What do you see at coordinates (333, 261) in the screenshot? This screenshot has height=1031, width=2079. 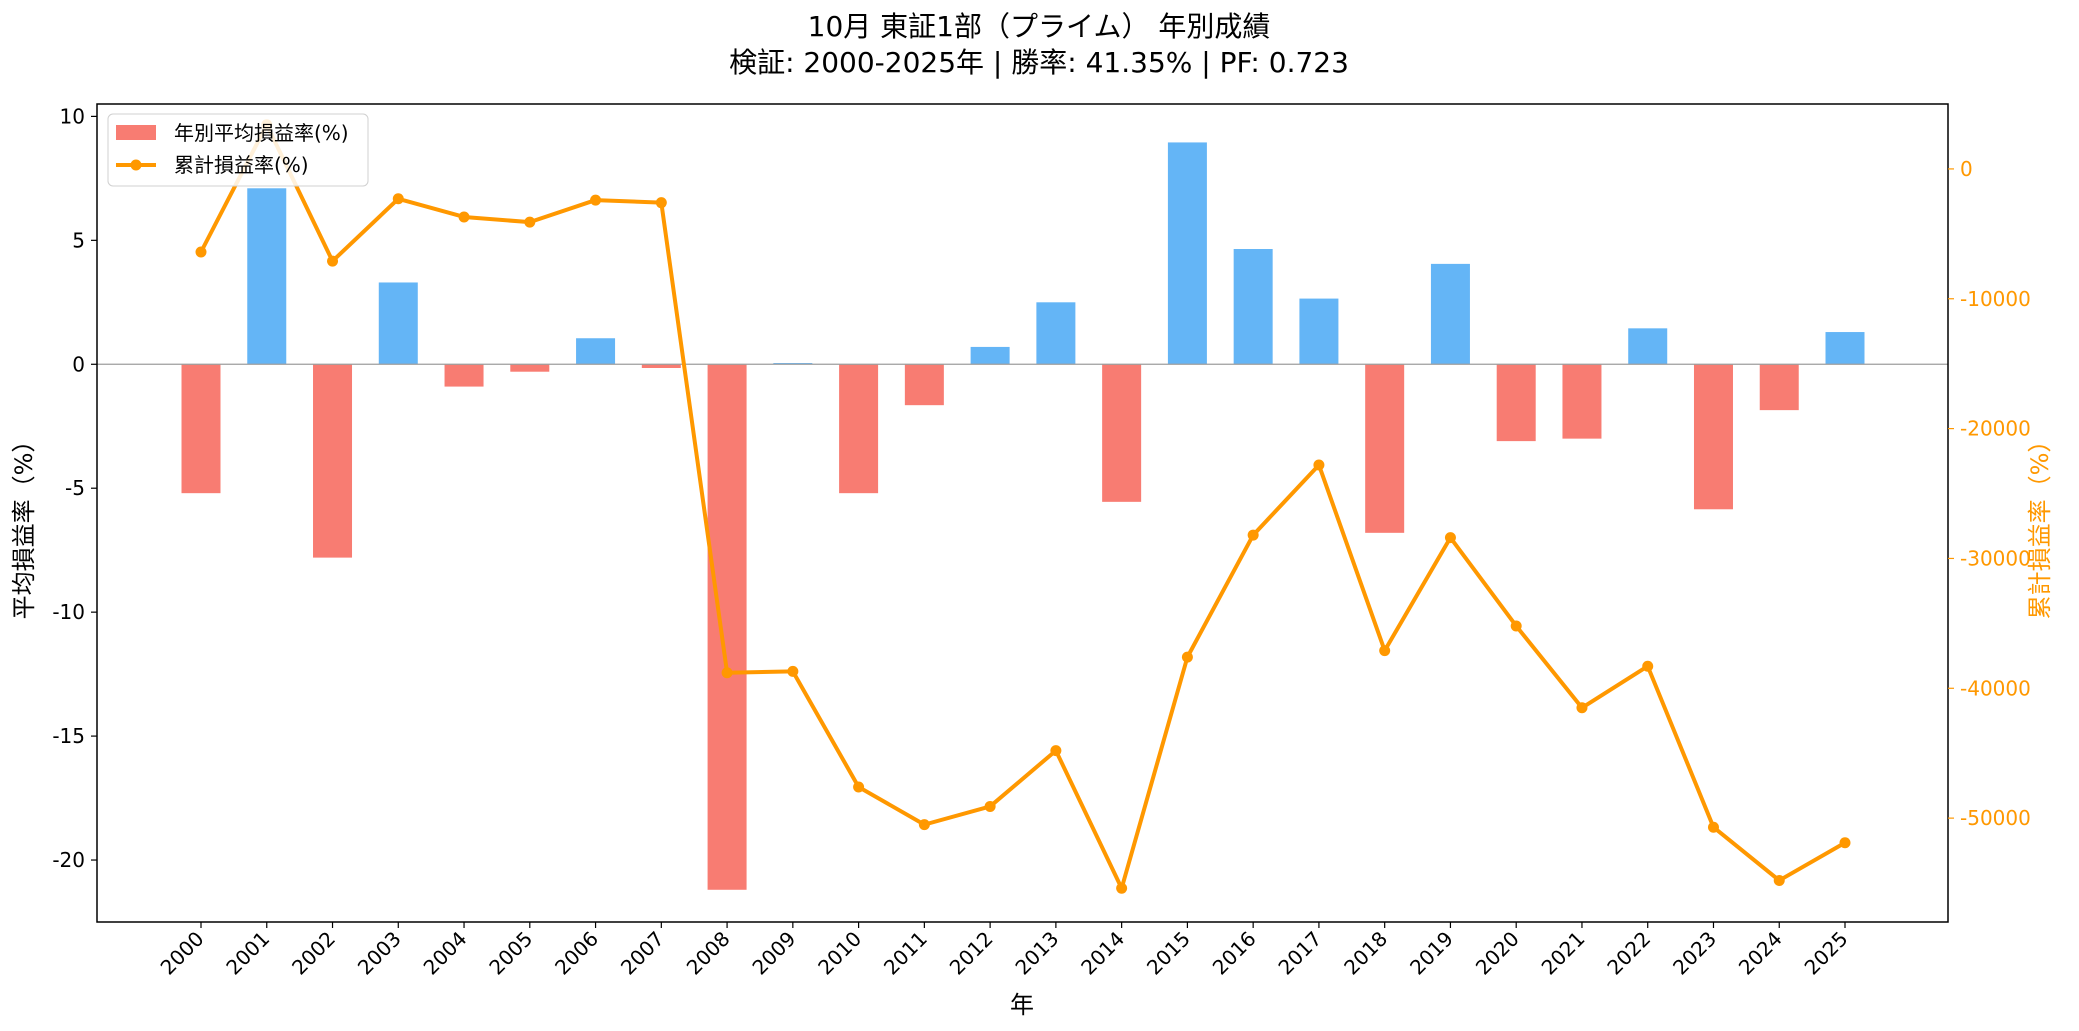 I see `cumulative-point-2002` at bounding box center [333, 261].